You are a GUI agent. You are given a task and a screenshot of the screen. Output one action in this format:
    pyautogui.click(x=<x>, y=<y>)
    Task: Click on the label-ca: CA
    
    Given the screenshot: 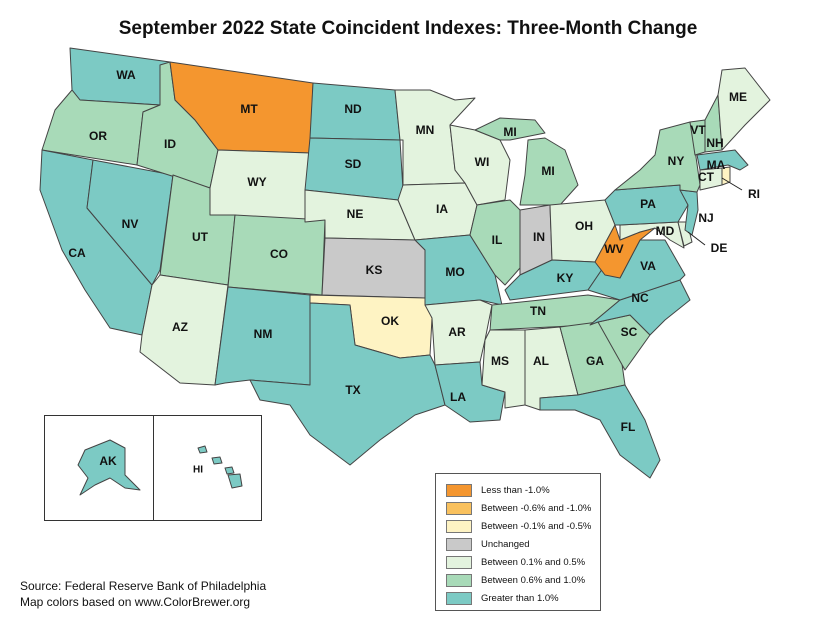 What is the action you would take?
    pyautogui.click(x=77, y=253)
    